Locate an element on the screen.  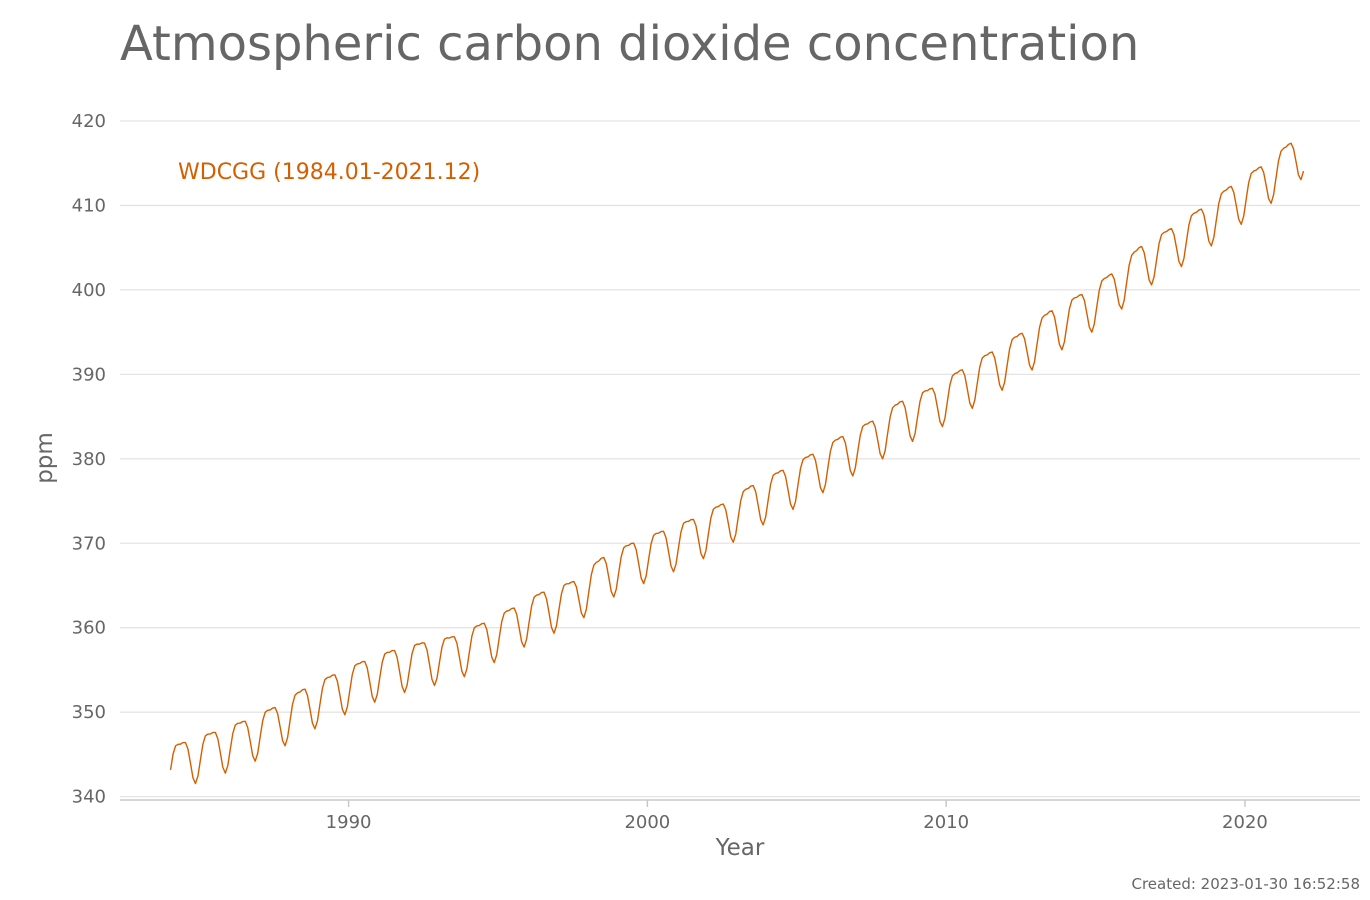
x-tick-labels: 1990 2000 2010 2020 is located at coordinates (797, 816).